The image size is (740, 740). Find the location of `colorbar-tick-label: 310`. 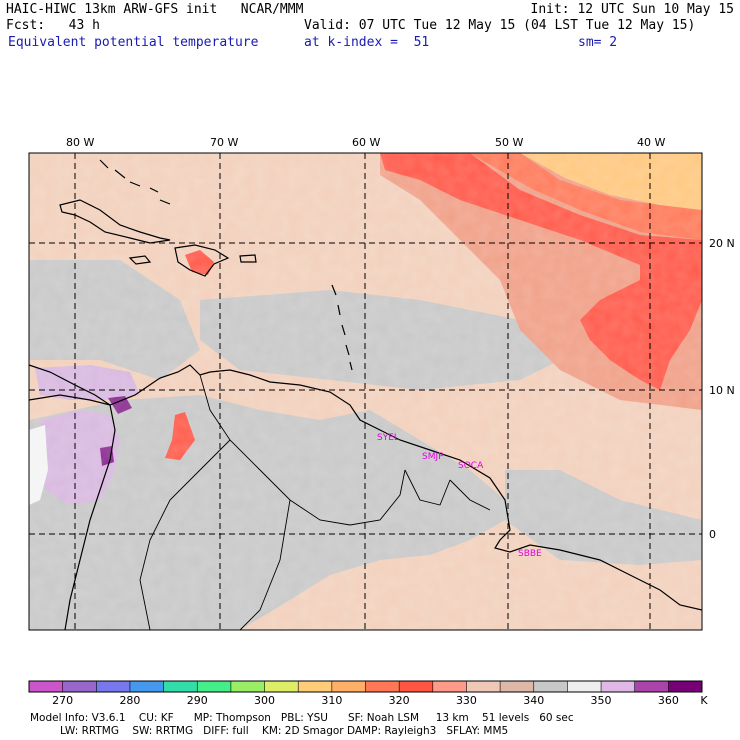

colorbar-tick-label: 310 is located at coordinates (332, 700).